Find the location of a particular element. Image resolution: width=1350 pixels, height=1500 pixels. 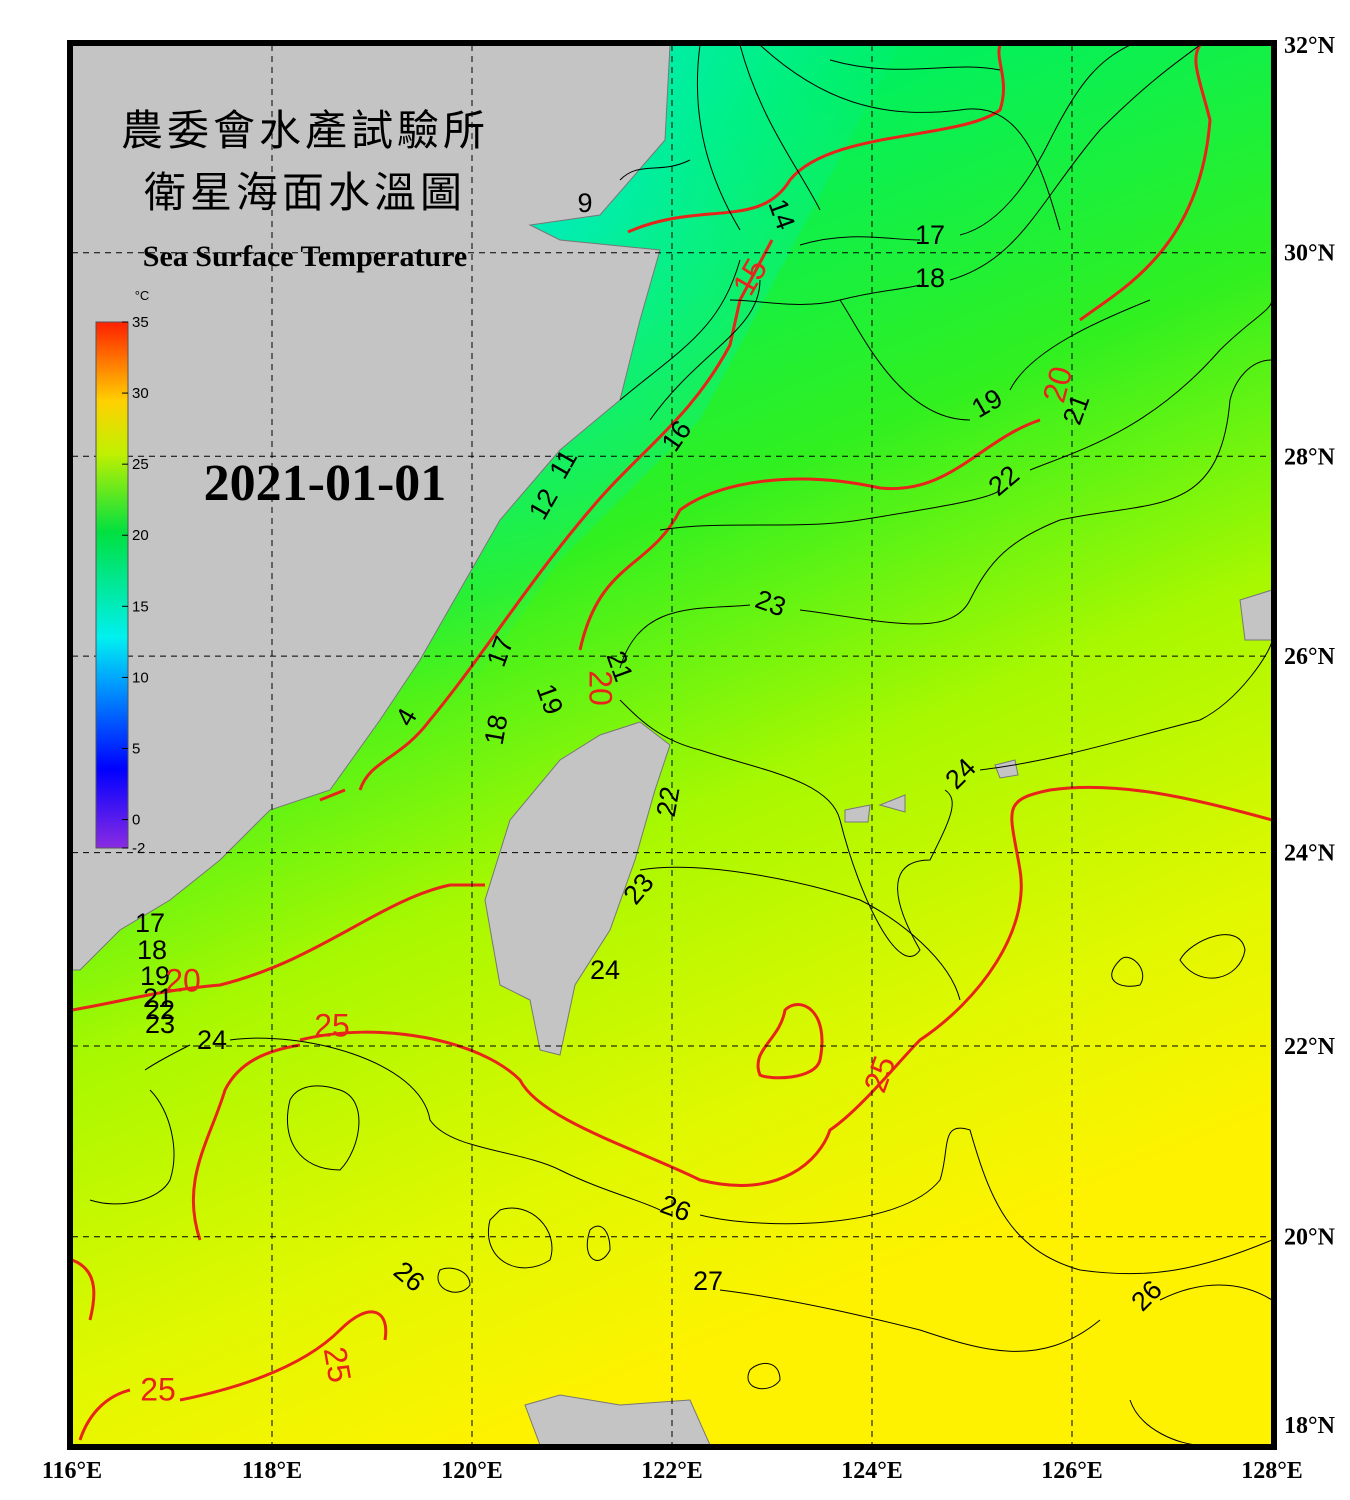

luzon is located at coordinates (617, 1419).